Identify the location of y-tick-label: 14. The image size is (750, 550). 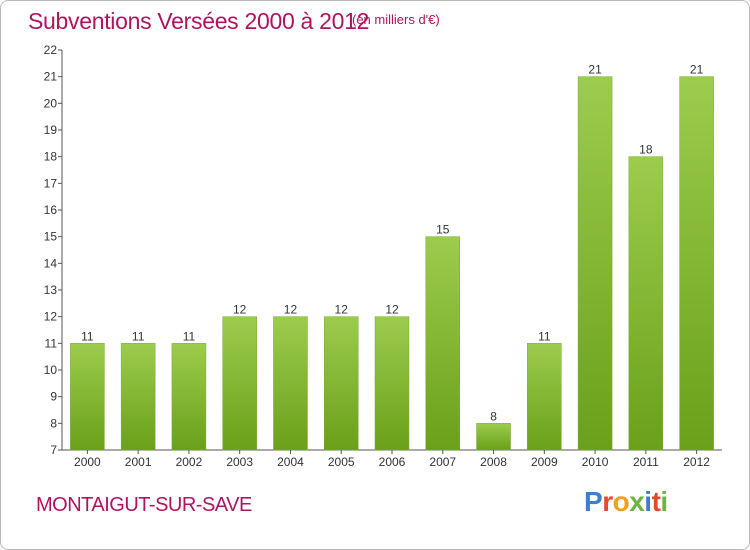
(51, 263).